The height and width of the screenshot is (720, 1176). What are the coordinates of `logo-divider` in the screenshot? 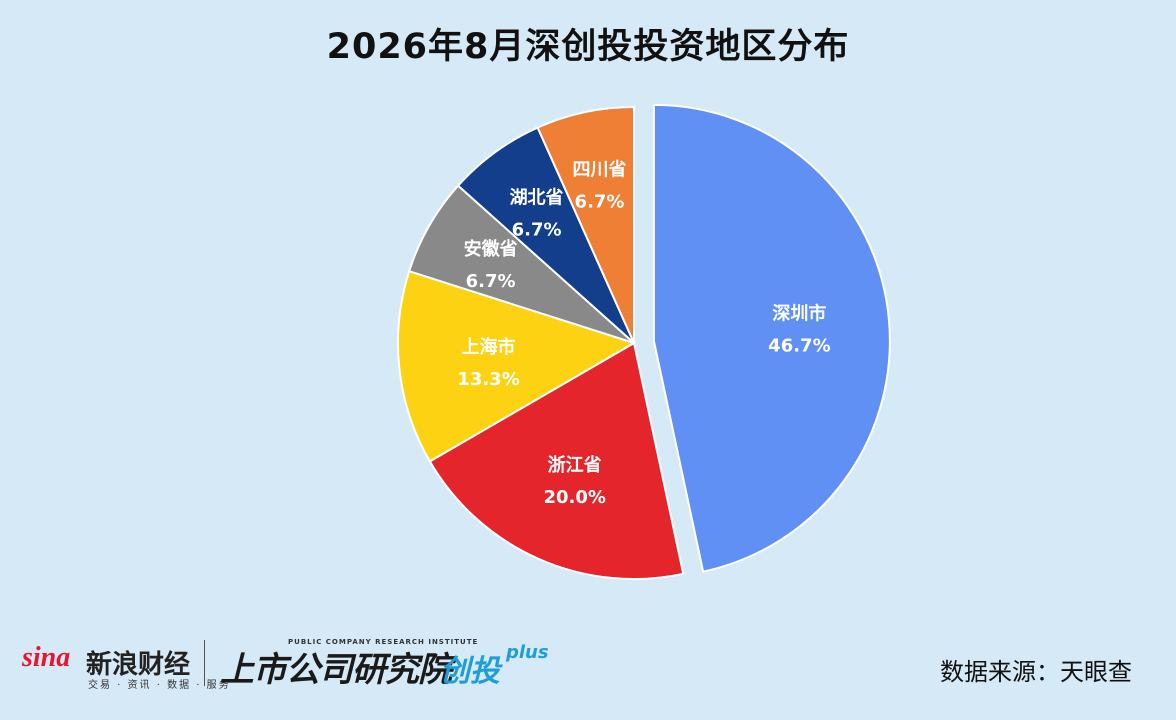 It's located at (204, 663).